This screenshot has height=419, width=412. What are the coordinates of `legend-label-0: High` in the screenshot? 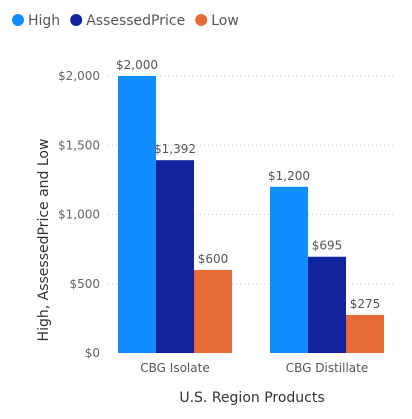 It's located at (44, 21).